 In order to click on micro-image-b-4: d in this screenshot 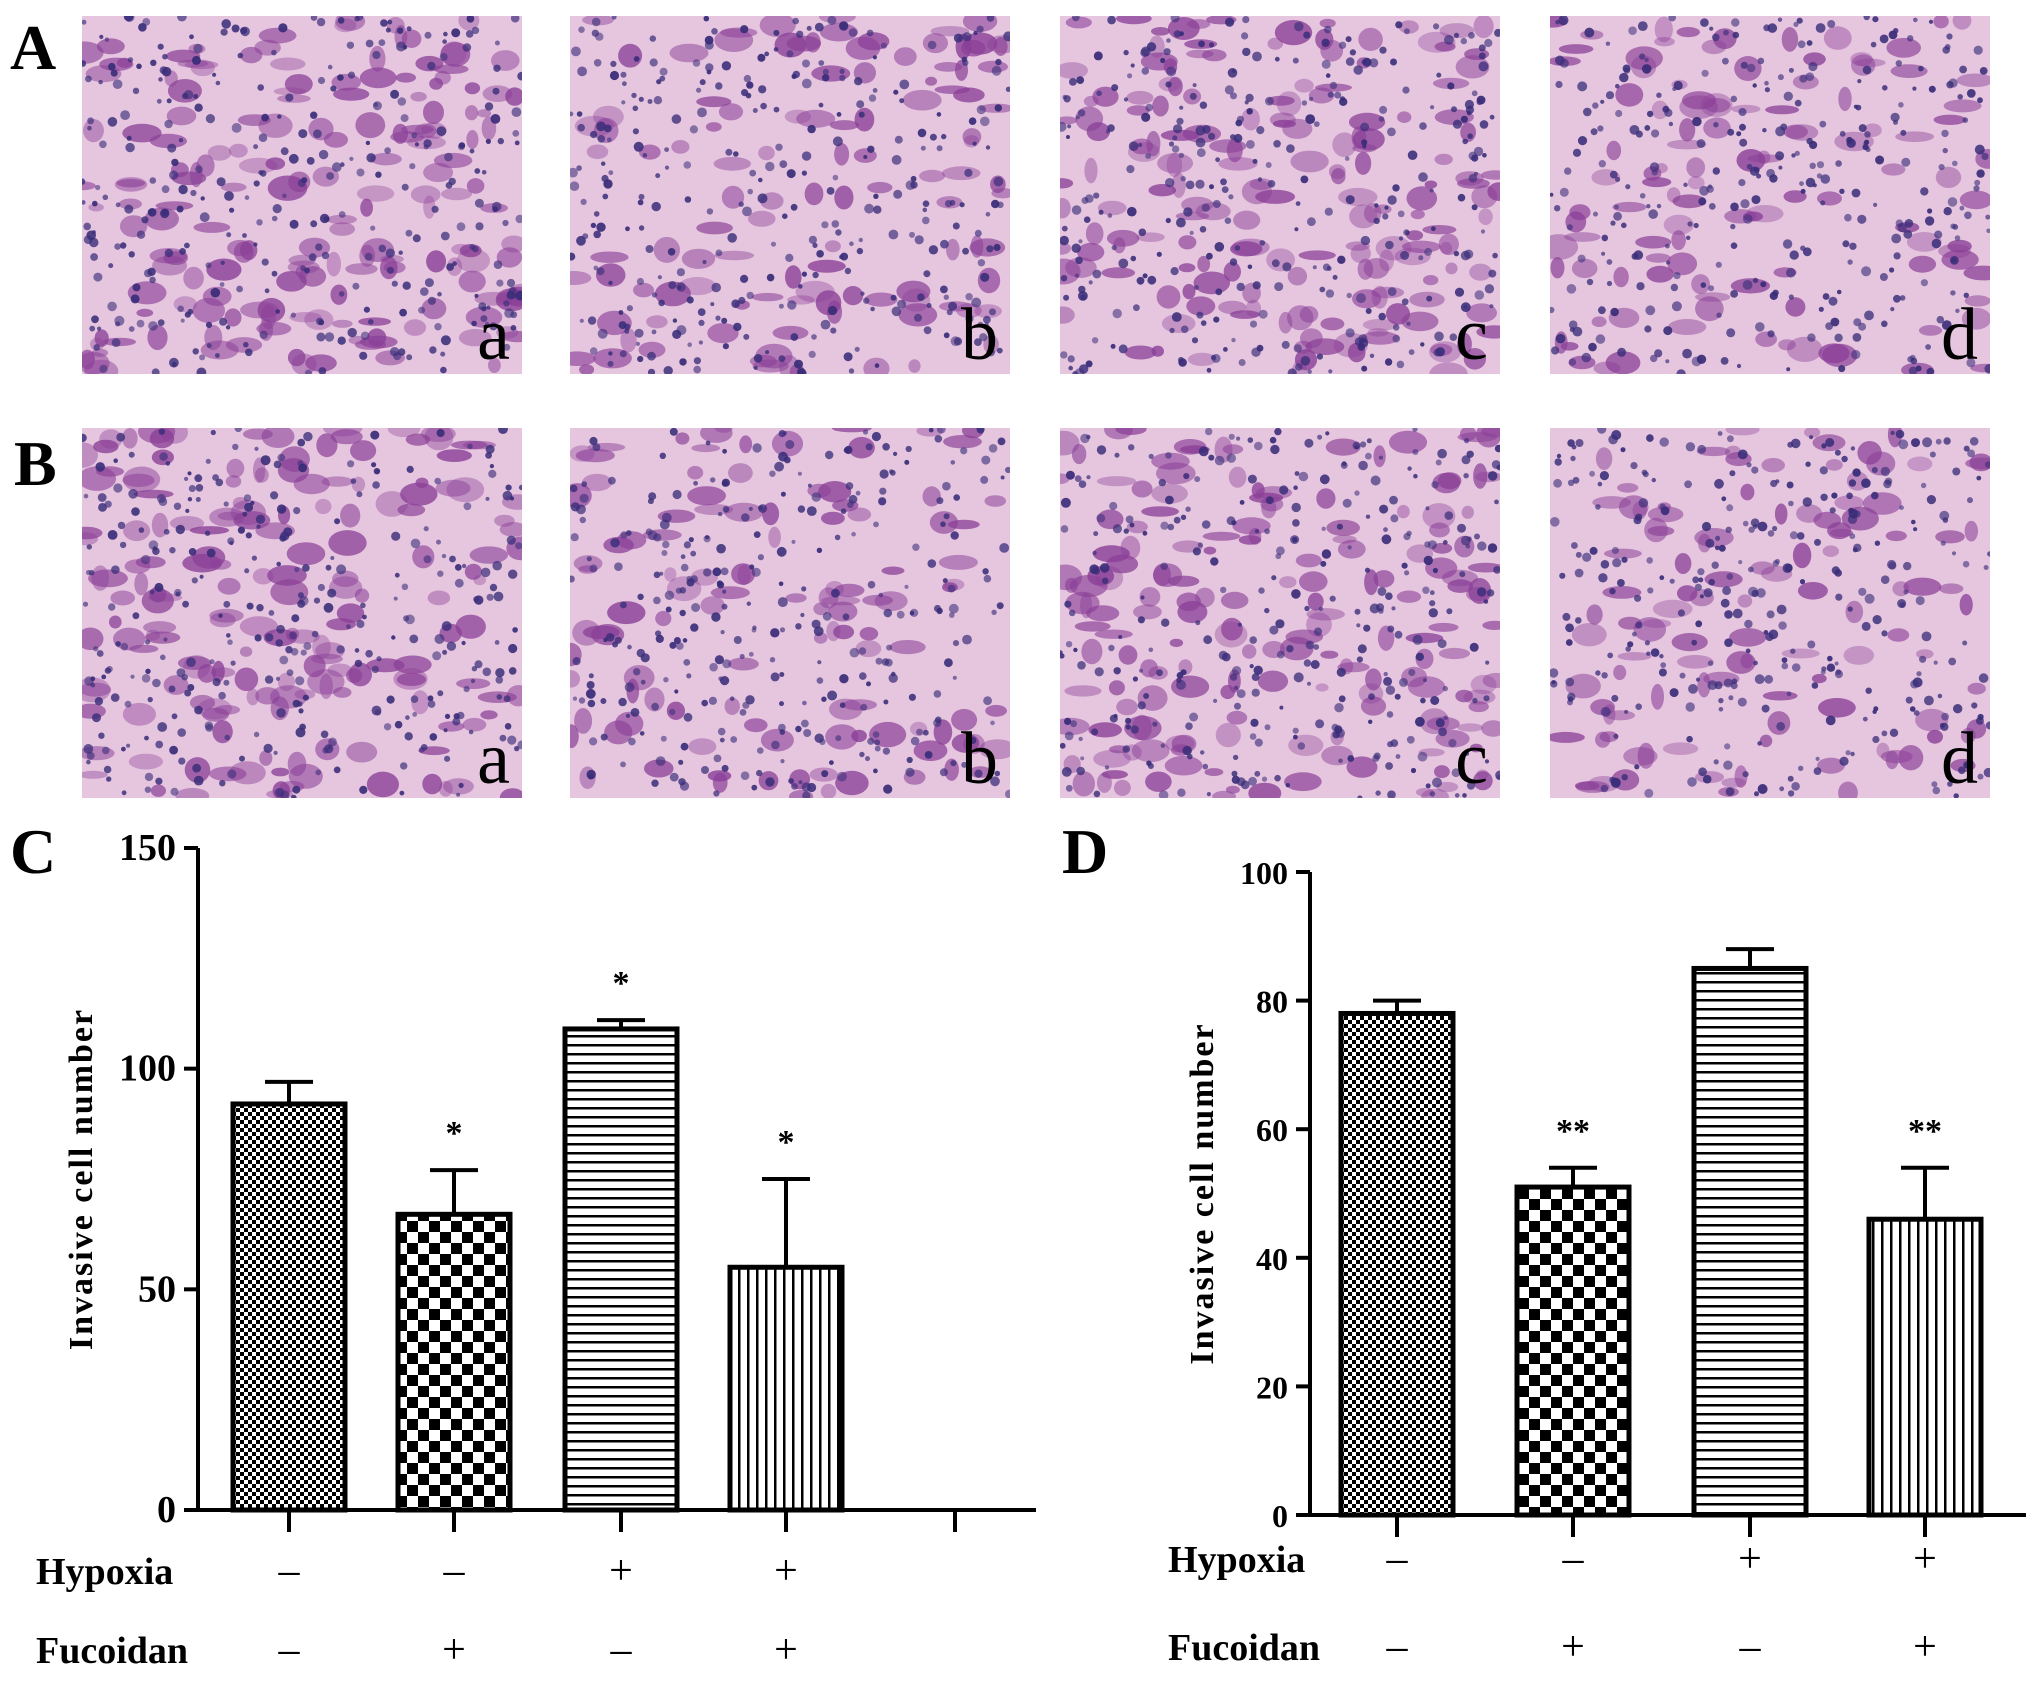, I will do `click(1770, 613)`.